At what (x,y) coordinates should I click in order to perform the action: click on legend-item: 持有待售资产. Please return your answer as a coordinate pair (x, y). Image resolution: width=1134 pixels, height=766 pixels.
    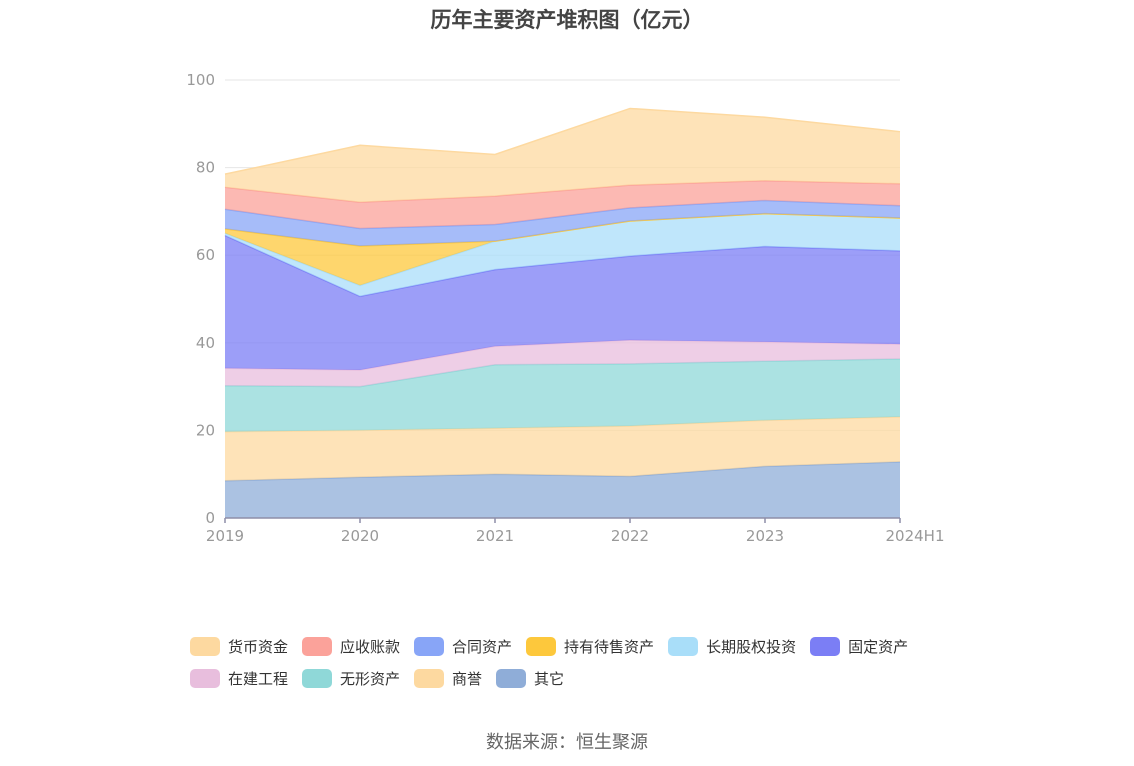
    Looking at the image, I should click on (590, 646).